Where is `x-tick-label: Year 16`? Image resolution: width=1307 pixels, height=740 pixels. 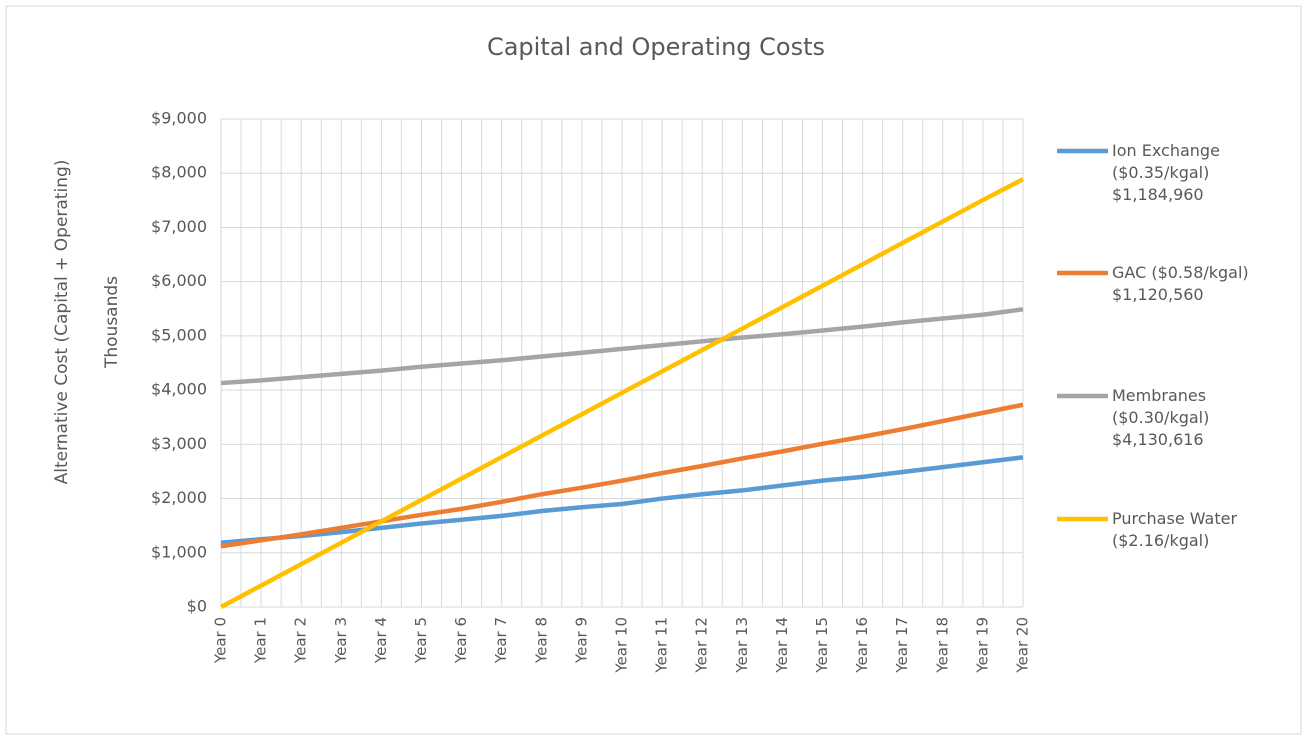 x-tick-label: Year 16 is located at coordinates (862, 645).